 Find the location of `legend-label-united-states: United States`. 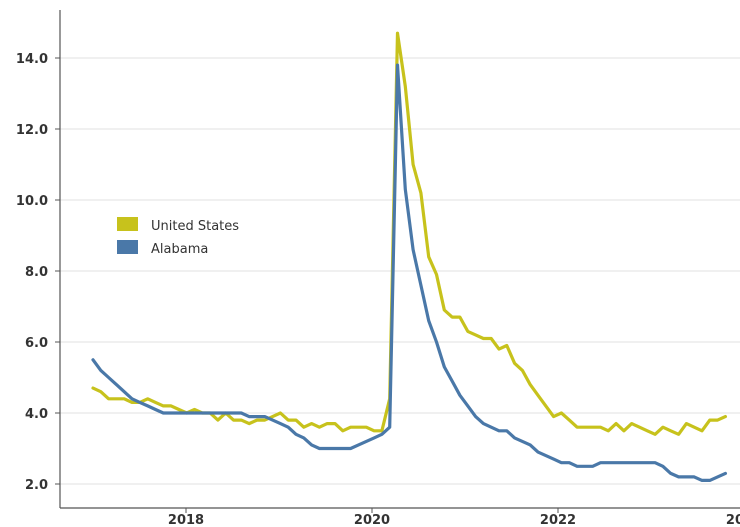

legend-label-united-states: United States is located at coordinates (195, 226).